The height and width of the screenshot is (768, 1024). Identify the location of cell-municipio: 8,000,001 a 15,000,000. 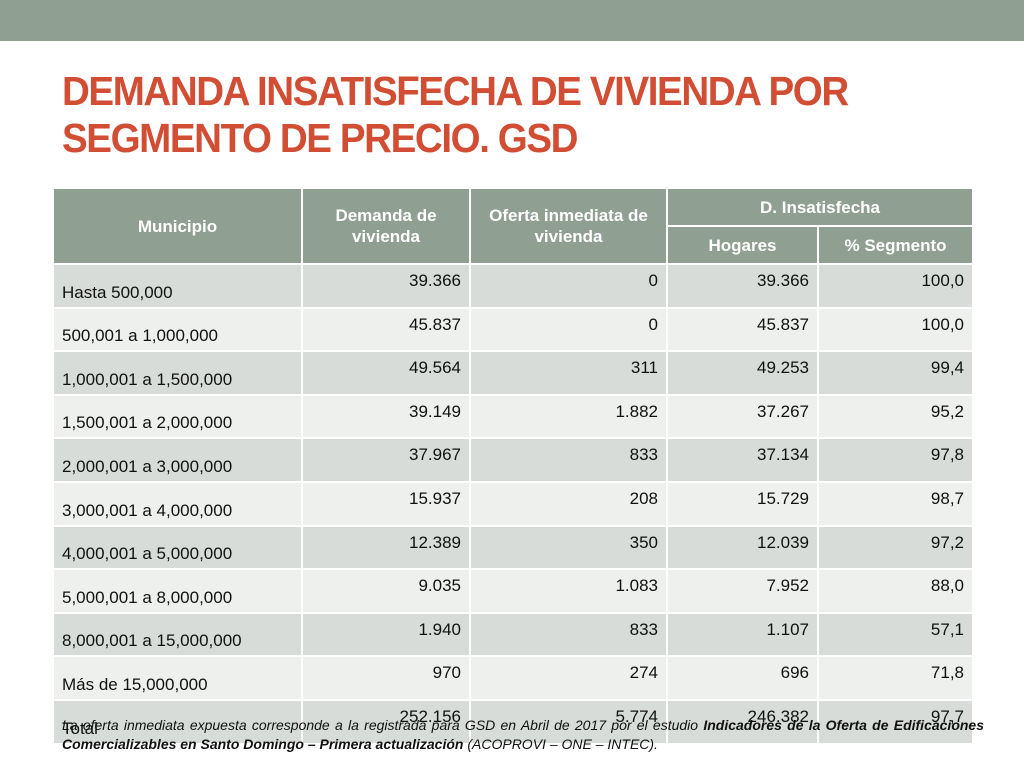
(177, 634).